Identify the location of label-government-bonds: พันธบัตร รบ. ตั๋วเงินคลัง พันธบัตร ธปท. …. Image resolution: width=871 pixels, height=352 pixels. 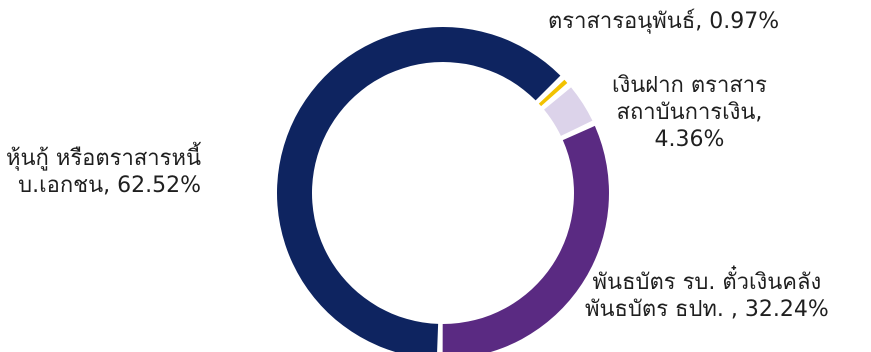
(707, 296).